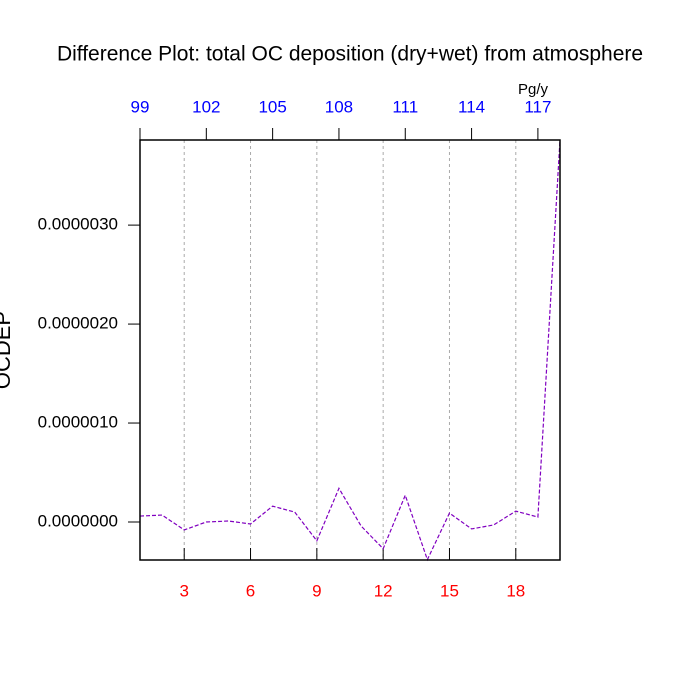 This screenshot has height=700, width=700. What do you see at coordinates (405, 106) in the screenshot?
I see `x2-tick-label: 111` at bounding box center [405, 106].